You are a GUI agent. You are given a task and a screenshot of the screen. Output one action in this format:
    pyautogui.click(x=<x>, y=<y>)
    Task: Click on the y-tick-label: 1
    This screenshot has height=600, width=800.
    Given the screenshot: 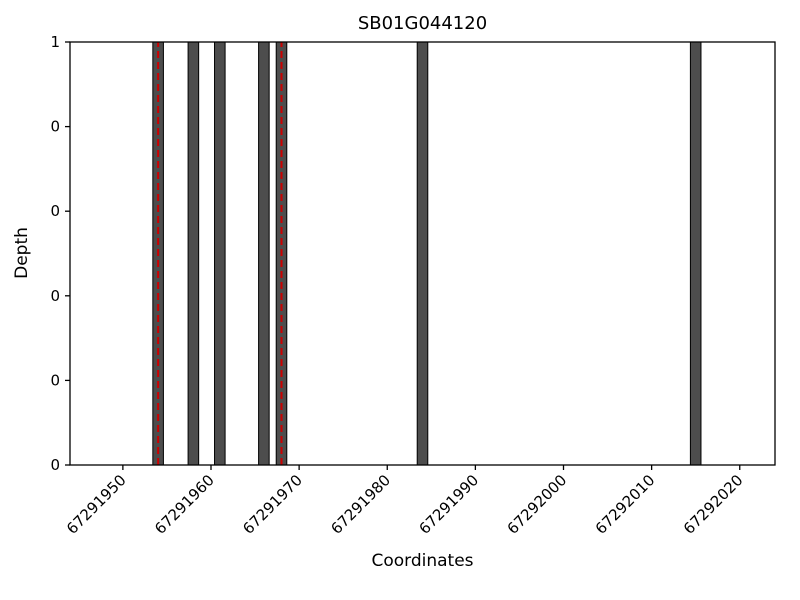 What is the action you would take?
    pyautogui.click(x=55, y=42)
    